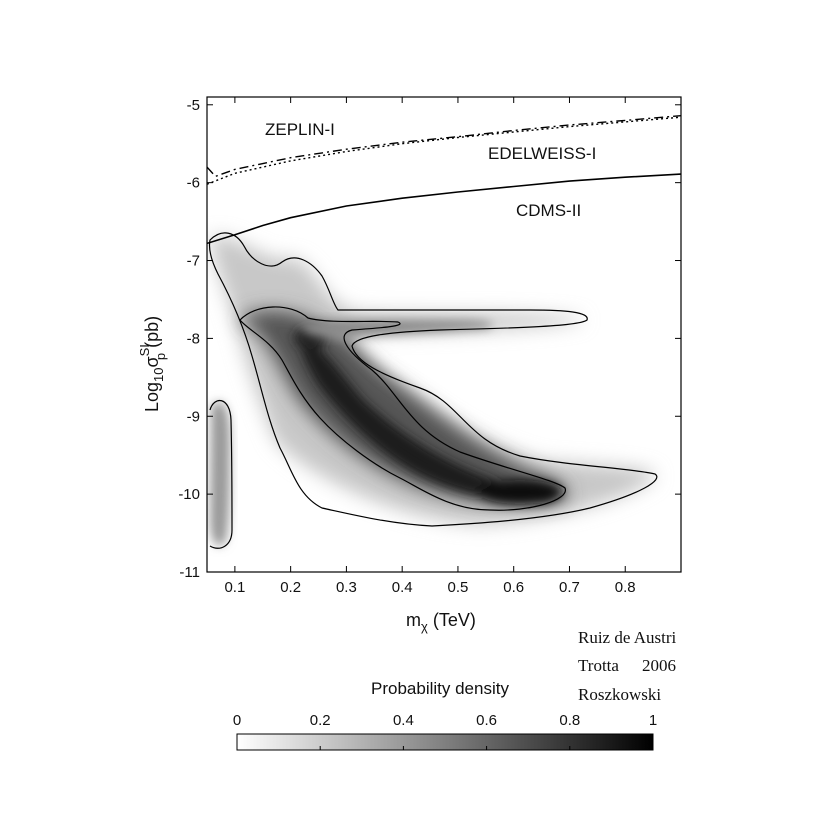 This screenshot has height=830, width=830. I want to click on y-axis-title-sigma: σ, so click(152, 361).